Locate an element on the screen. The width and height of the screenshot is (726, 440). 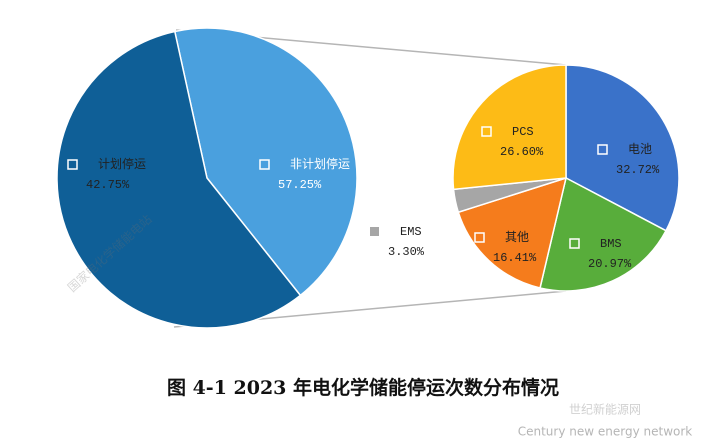
value-label: 20.97% is located at coordinates (610, 264).